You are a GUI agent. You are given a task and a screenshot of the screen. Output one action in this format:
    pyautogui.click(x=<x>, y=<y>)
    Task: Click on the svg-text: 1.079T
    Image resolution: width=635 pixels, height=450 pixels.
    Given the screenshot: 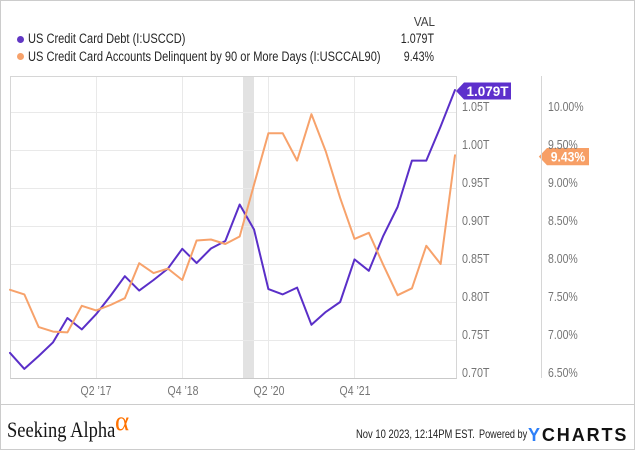 What is the action you would take?
    pyautogui.click(x=488, y=91)
    